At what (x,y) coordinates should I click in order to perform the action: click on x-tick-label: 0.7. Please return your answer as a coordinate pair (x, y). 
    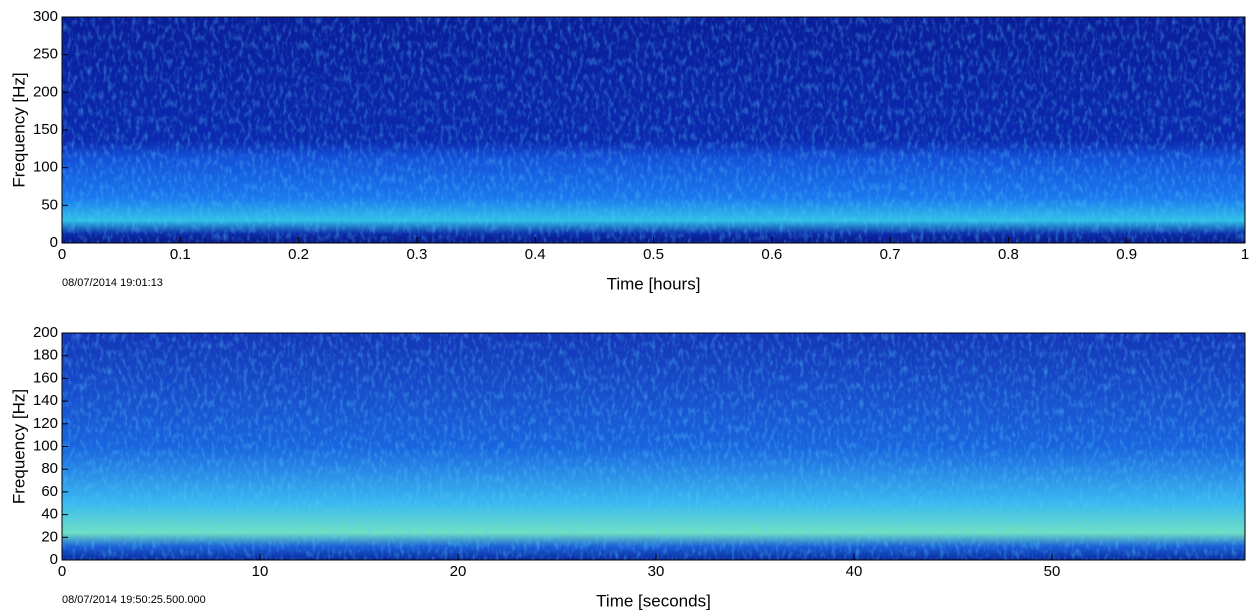
    Looking at the image, I should click on (890, 254).